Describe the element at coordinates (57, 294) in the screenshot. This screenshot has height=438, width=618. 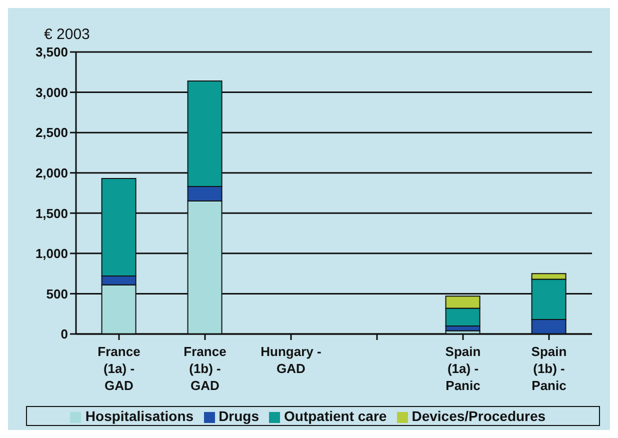
I see `y-tick-label: 500` at that location.